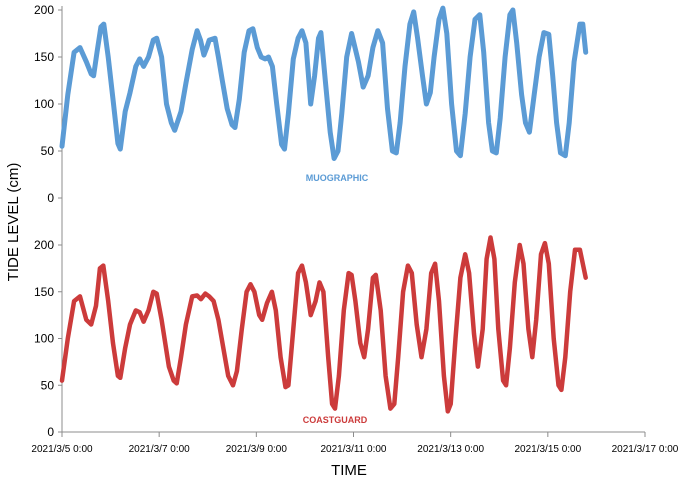 The height and width of the screenshot is (478, 680). Describe the element at coordinates (336, 299) in the screenshot. I see `chart-series-labels: MUOGRAPHIC COASTGUARD` at that location.